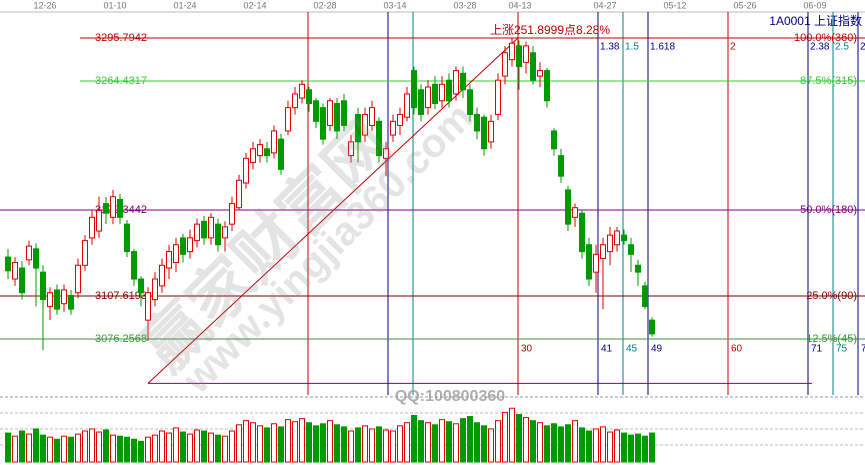 This screenshot has height=465, width=865. Describe the element at coordinates (519, 5) in the screenshot. I see `date-label: 04-13` at that location.